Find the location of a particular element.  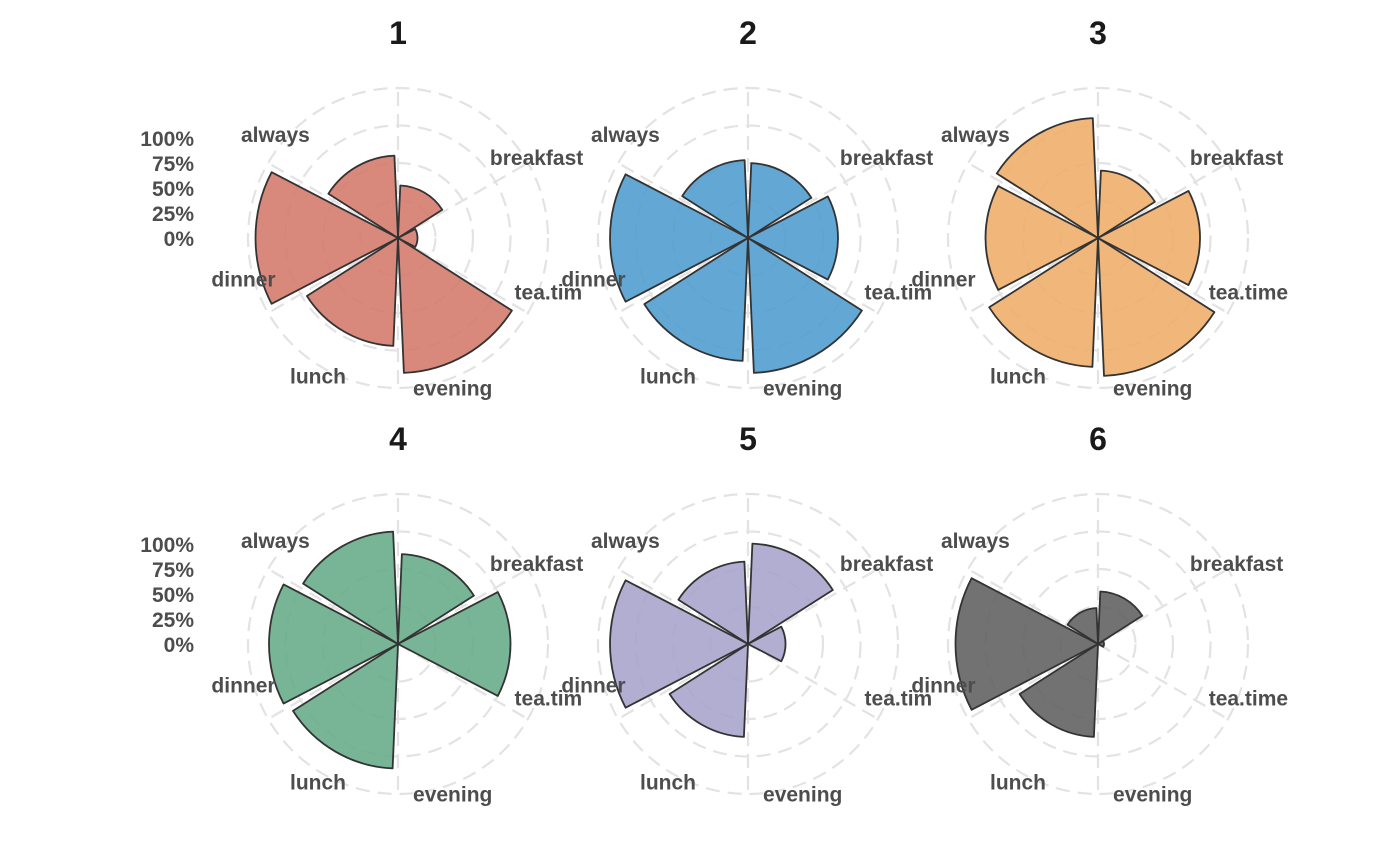

panel-title: 3 is located at coordinates (1098, 33).